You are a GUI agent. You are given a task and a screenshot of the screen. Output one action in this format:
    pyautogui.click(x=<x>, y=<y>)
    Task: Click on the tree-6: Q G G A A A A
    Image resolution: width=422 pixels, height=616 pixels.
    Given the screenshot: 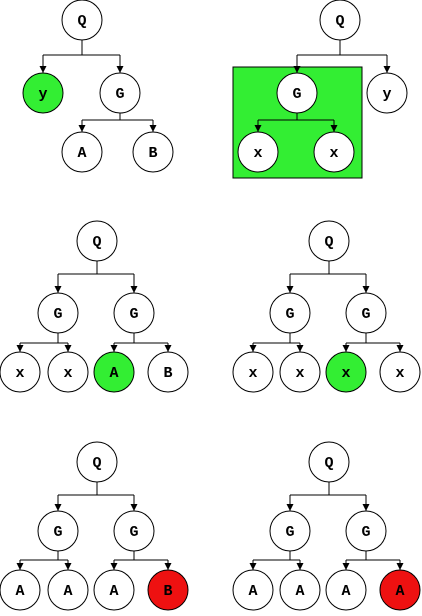 What is the action you would take?
    pyautogui.click(x=326, y=526)
    